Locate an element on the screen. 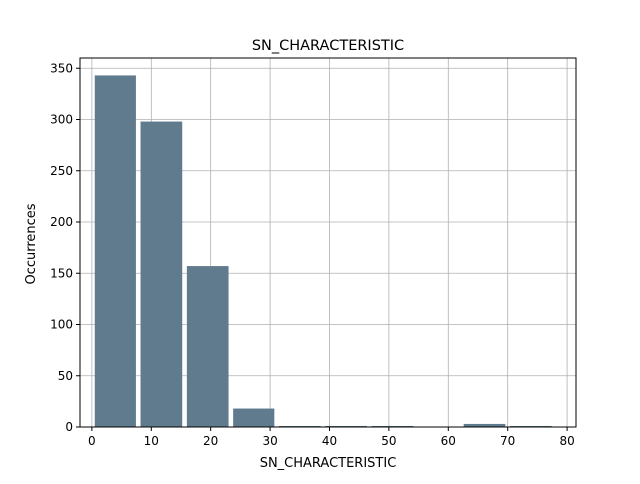 This screenshot has height=484, width=640. x-tick-label: 40 is located at coordinates (329, 441).